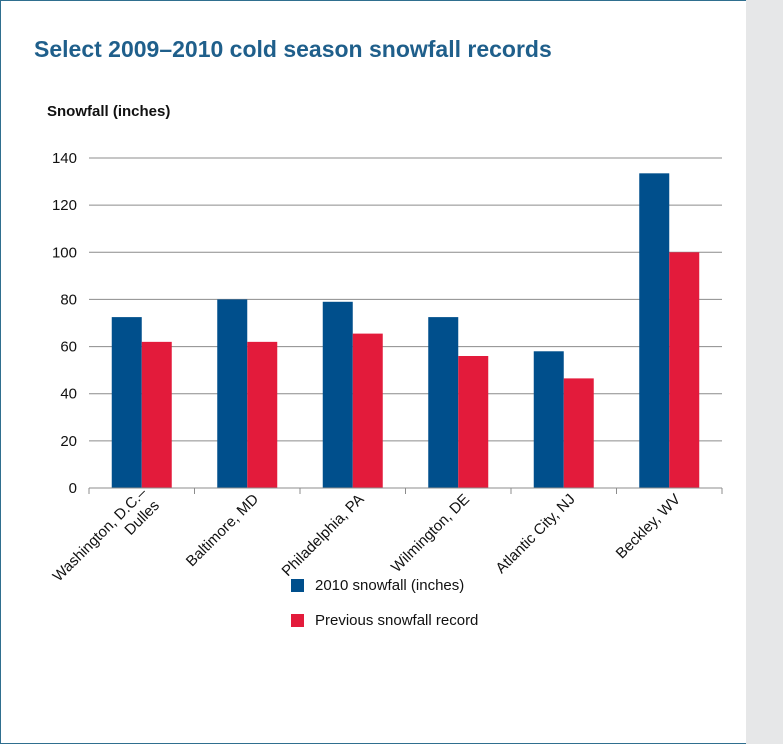 The image size is (783, 744). I want to click on legend-swatch-2010, so click(297, 585).